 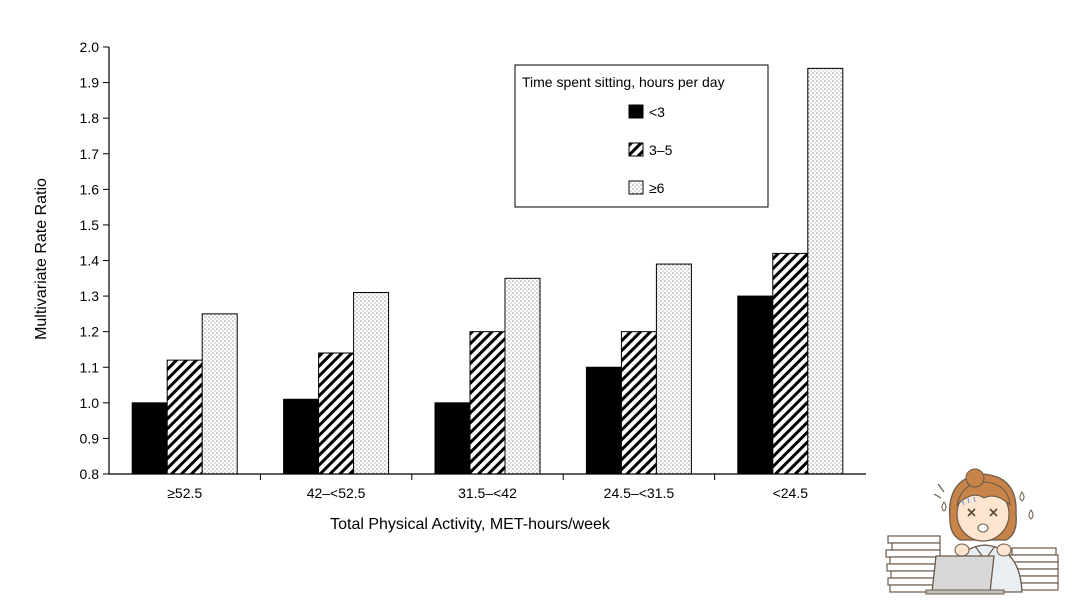 What do you see at coordinates (791, 493) in the screenshot?
I see `x-tick-label: <24.5` at bounding box center [791, 493].